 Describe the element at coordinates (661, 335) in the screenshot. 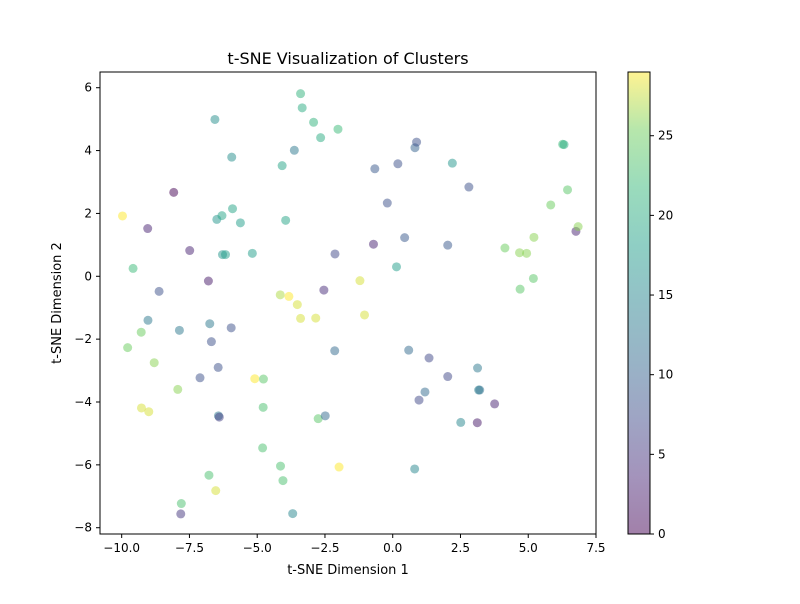

I see `colorbar-ticks: 0 5 10 15 20 25` at that location.